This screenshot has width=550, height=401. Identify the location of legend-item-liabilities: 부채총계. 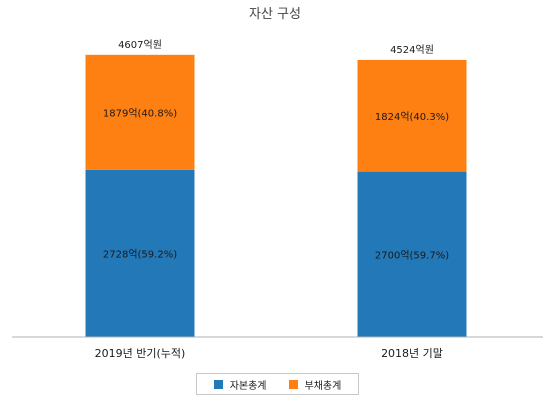
(315, 384).